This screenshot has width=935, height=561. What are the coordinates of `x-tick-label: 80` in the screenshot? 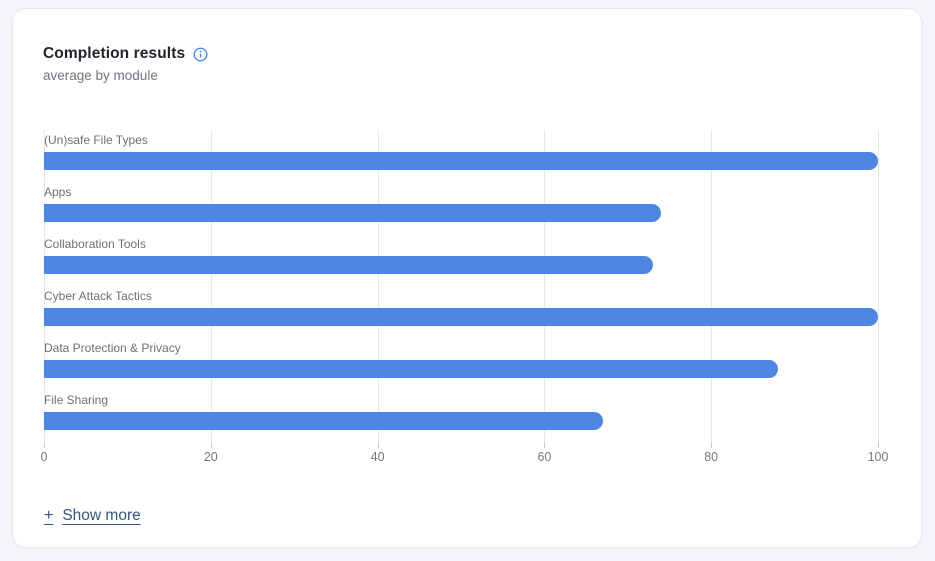 It's located at (711, 457).